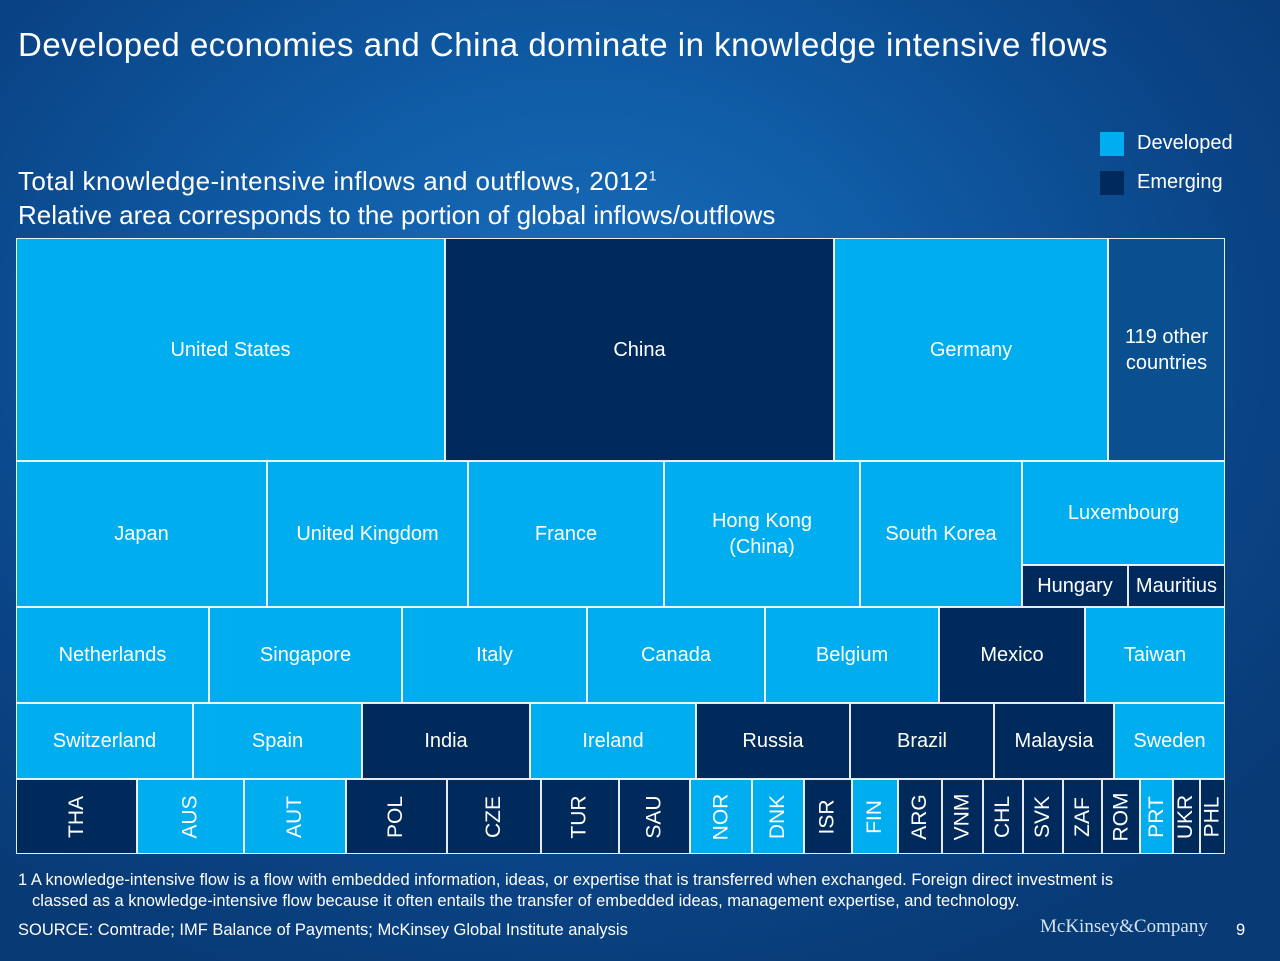  I want to click on treemap-cell-119-other-countries: 119 other countries, so click(1166, 349).